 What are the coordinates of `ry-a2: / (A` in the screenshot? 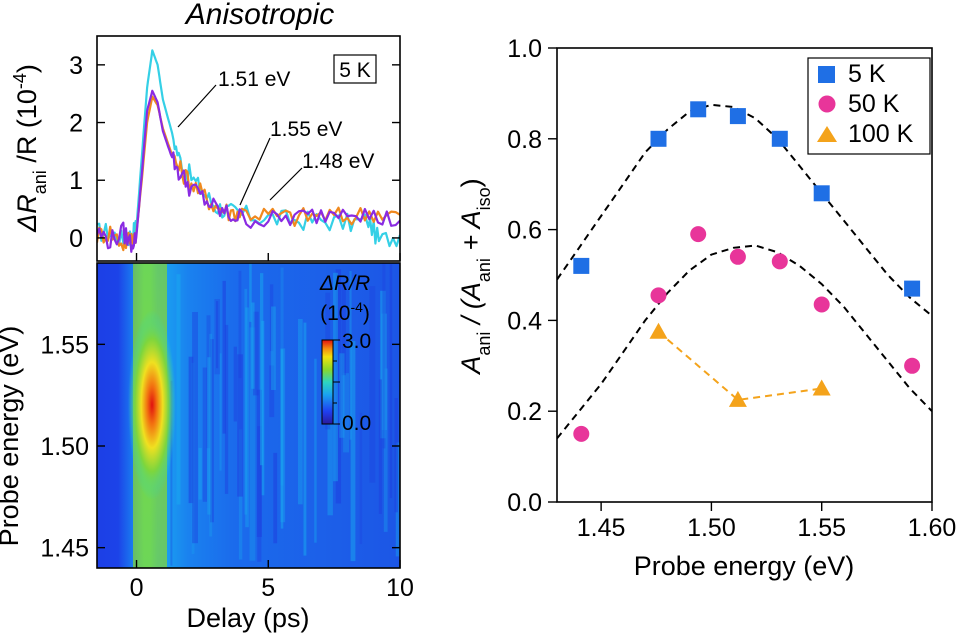 It's located at (471, 307).